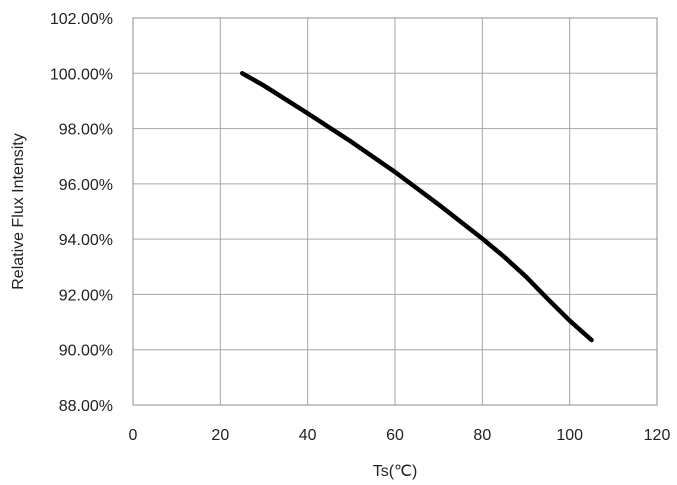 The image size is (677, 485). What do you see at coordinates (86, 406) in the screenshot?
I see `y-tick-label: 88.00%` at bounding box center [86, 406].